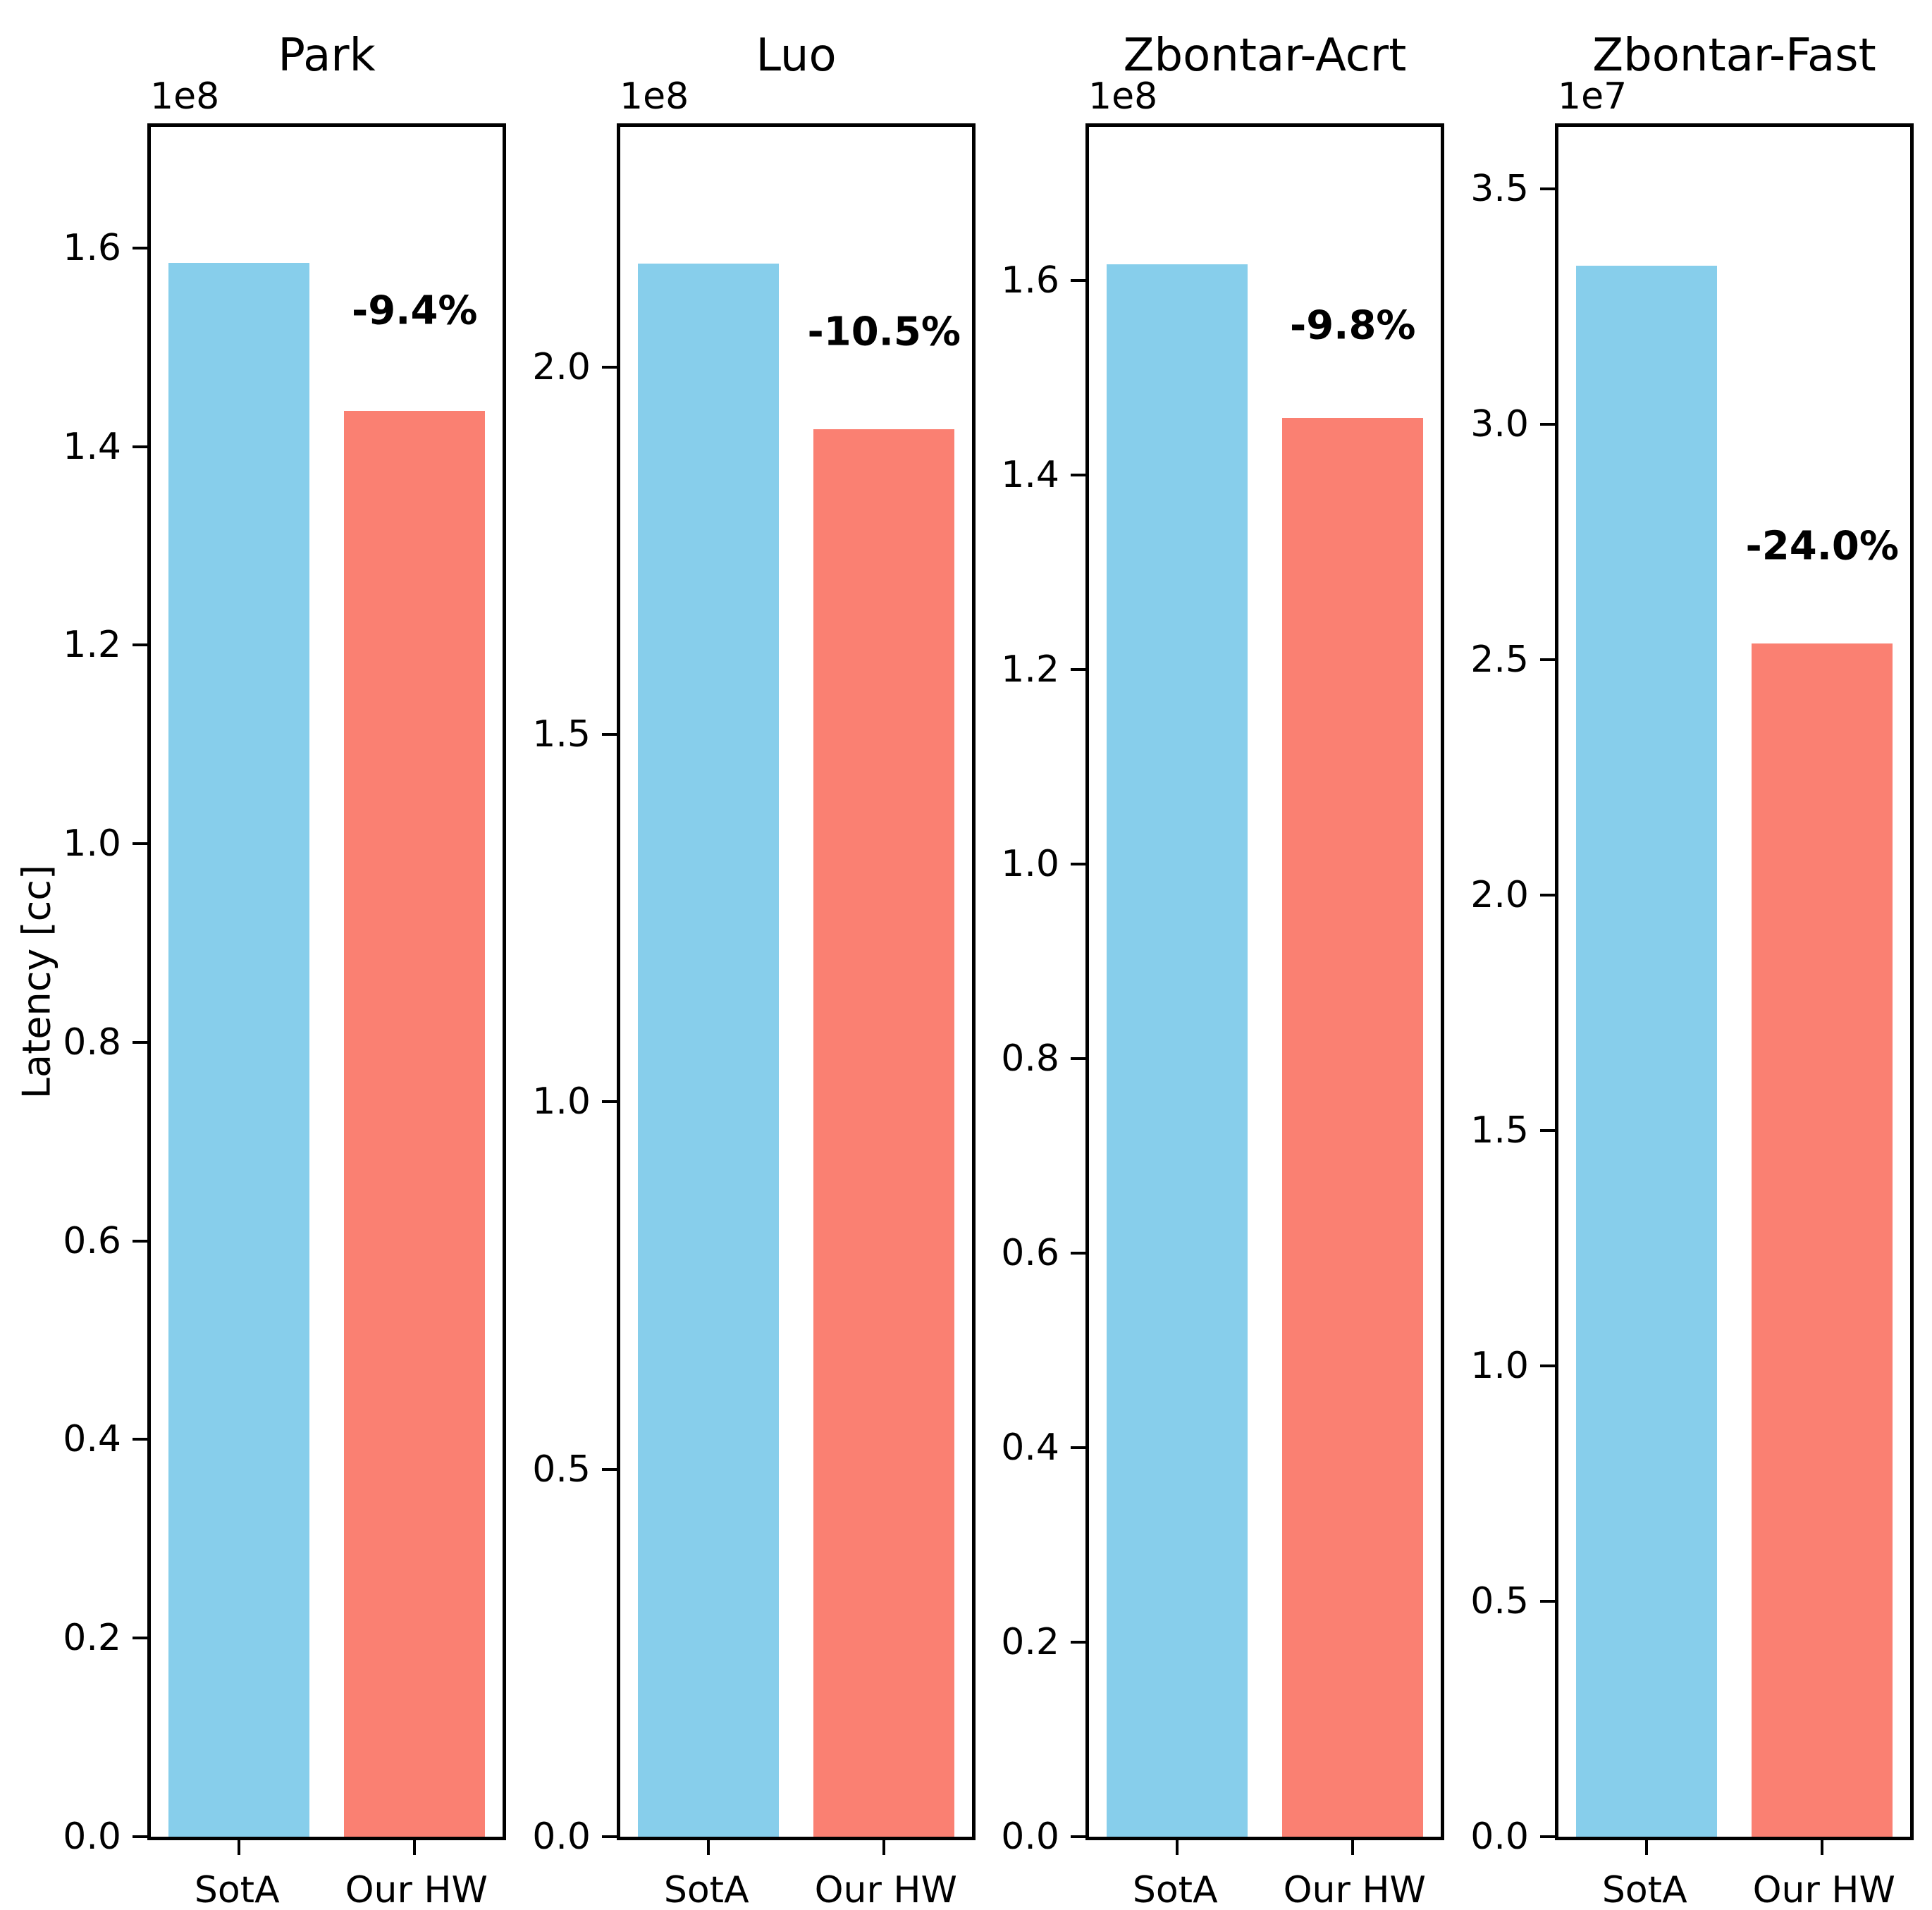  I want to click on reduction-annotation: -10.5%, so click(884, 332).